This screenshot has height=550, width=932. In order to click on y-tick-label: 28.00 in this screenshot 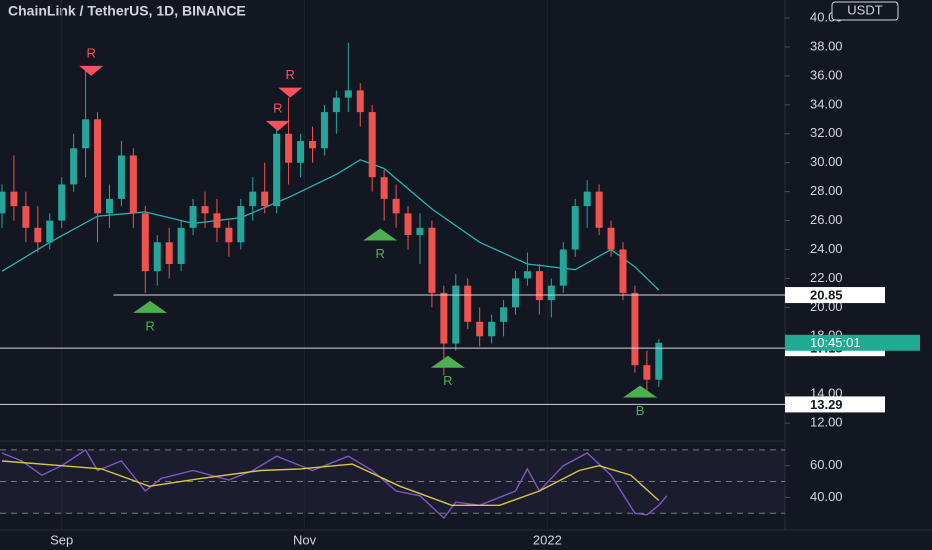, I will do `click(826, 190)`.